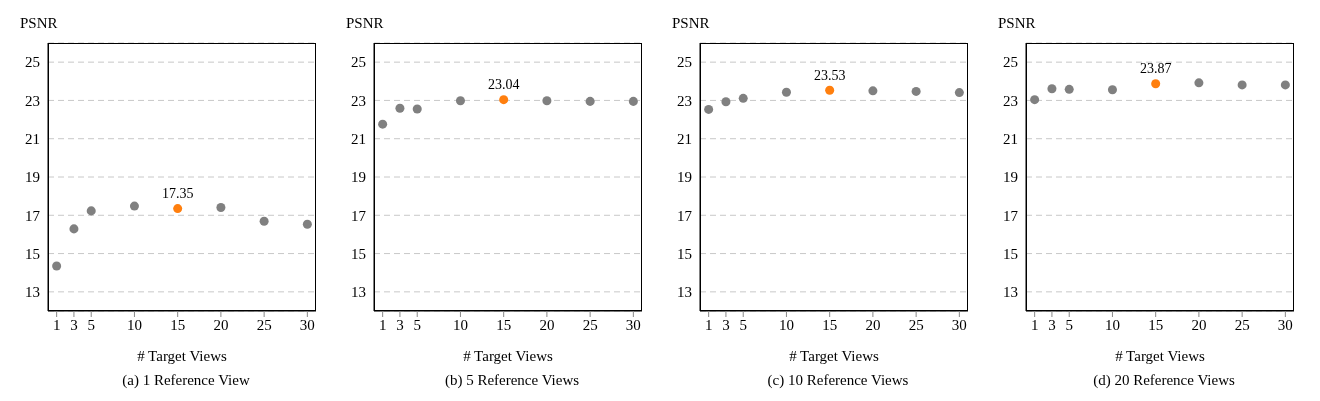  Describe the element at coordinates (512, 380) in the screenshot. I see `text: (b) 5 Reference Views` at that location.